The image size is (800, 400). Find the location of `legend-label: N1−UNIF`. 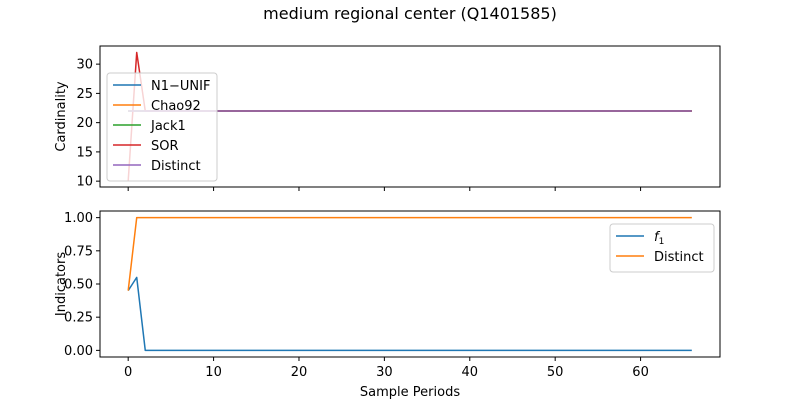

legend-label: N1−UNIF is located at coordinates (180, 86).